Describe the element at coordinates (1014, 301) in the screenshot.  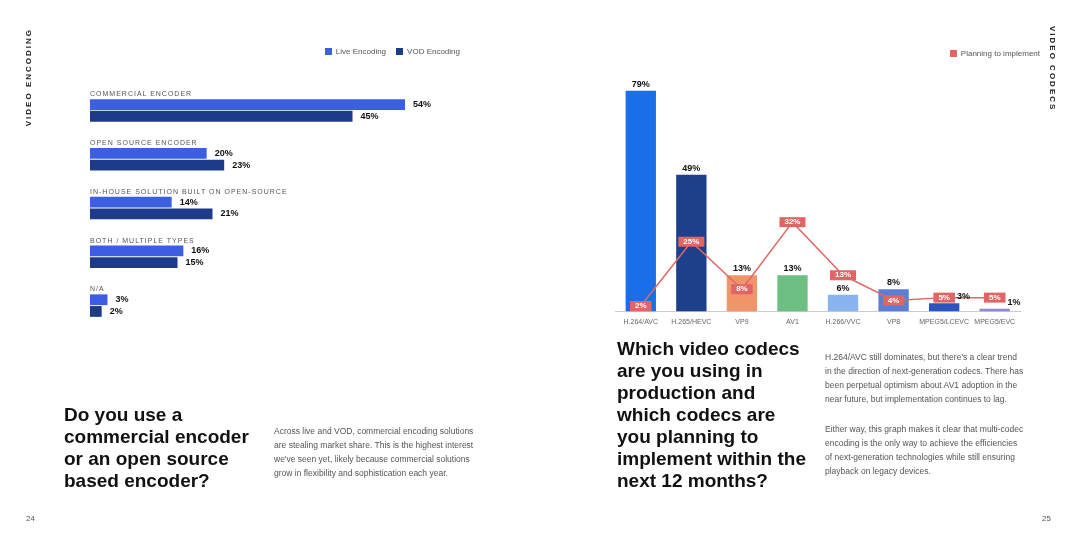
I see `data-label: 1%` at that location.